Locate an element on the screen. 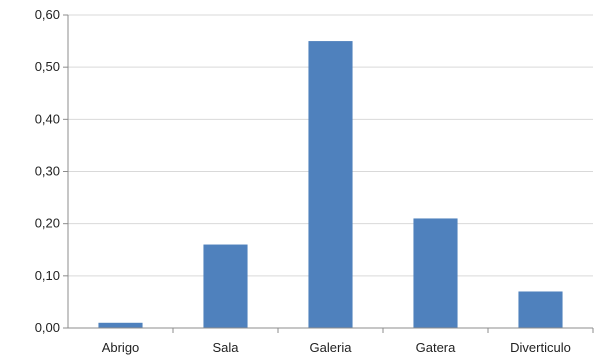  x-tick-label: Galeria is located at coordinates (331, 347).